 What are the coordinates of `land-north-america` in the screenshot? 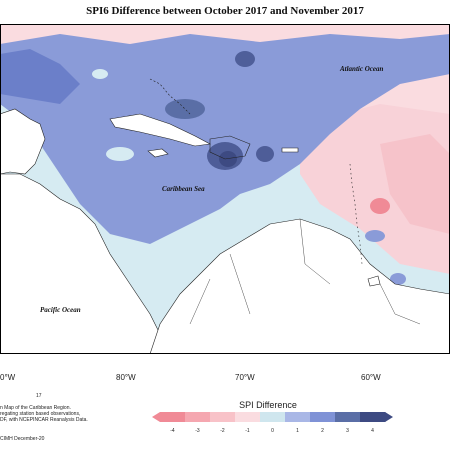 It's located at (23, 141).